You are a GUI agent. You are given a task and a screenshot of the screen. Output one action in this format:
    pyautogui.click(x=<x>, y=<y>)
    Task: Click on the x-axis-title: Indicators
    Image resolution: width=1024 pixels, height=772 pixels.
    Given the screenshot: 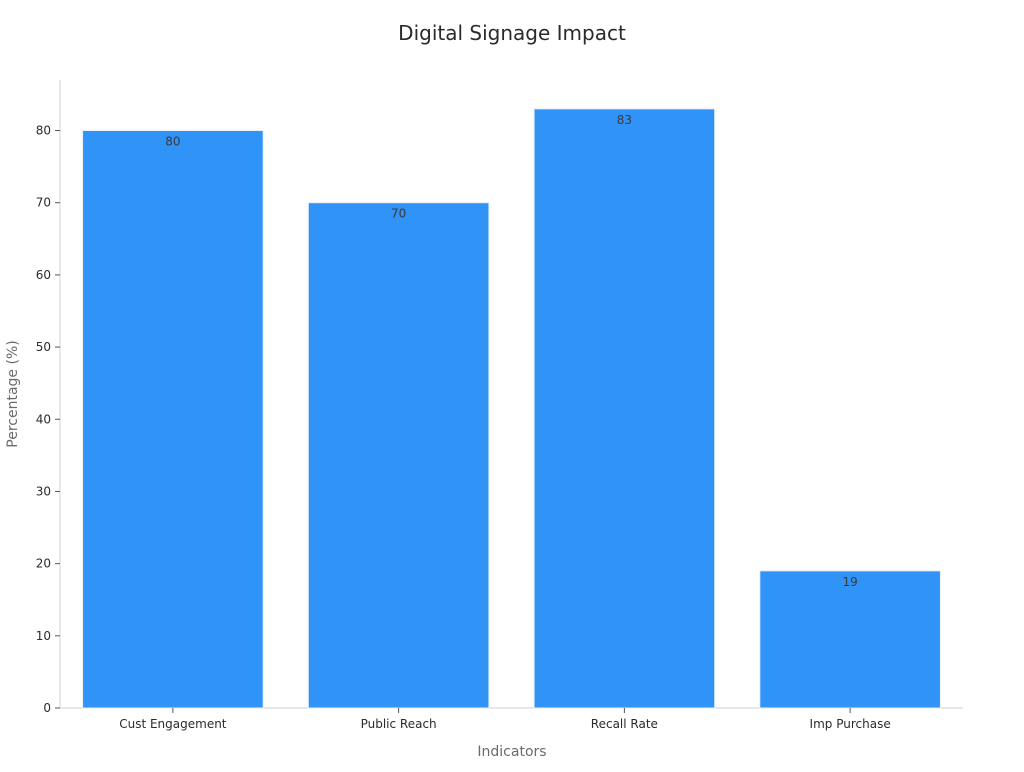 What is the action you would take?
    pyautogui.click(x=511, y=752)
    